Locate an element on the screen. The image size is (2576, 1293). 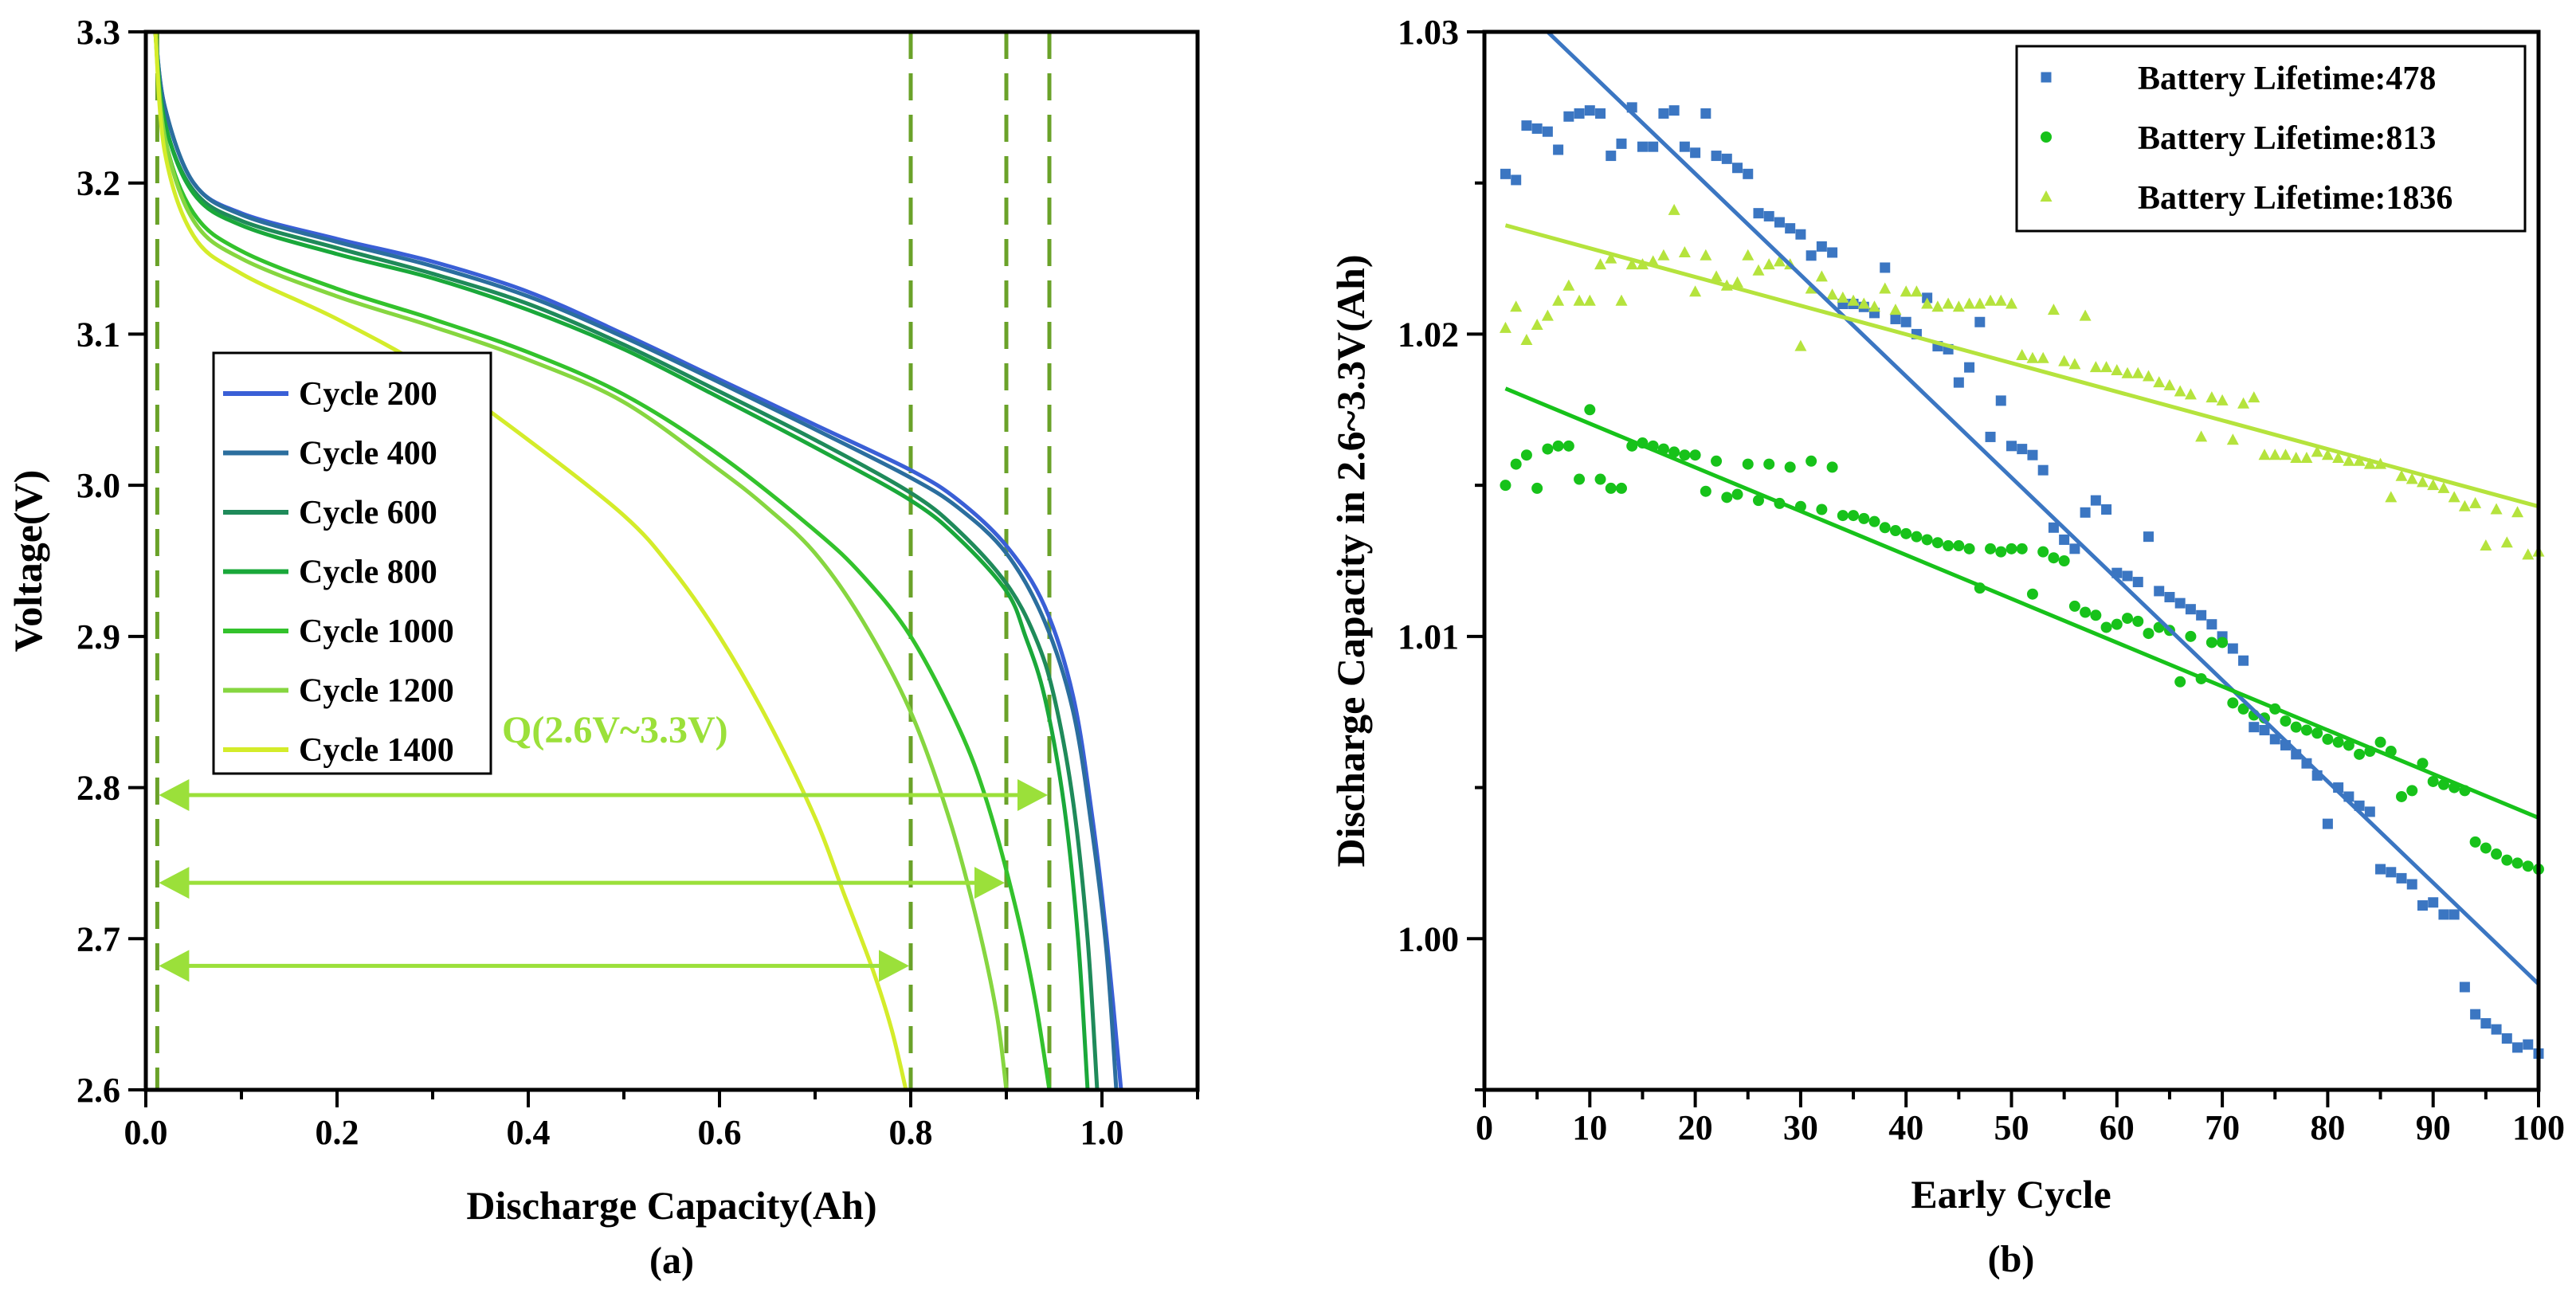
legend-label: Battery Lifetime:1836 is located at coordinates (2295, 198).